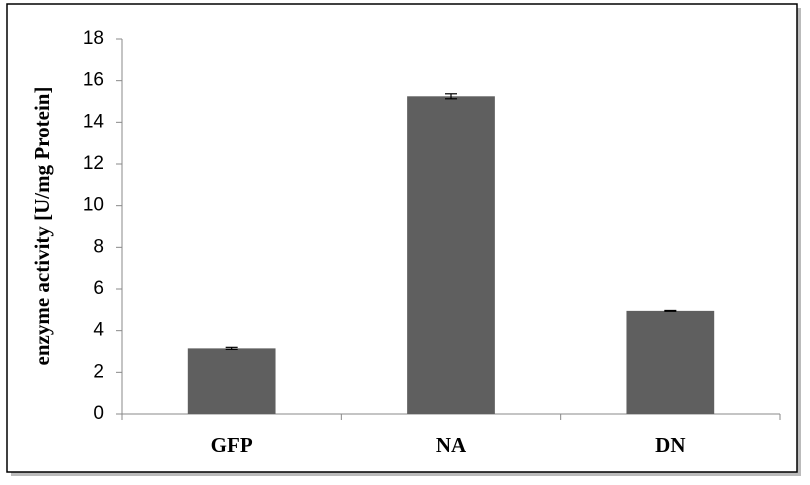 This screenshot has width=810, height=485. I want to click on x-tick-label: DN, so click(670, 445).